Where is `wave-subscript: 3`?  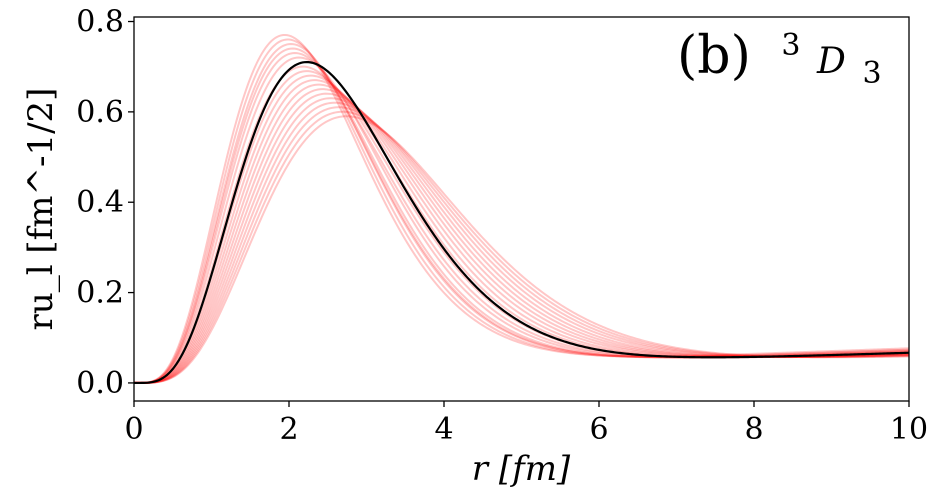
wave-subscript: 3 is located at coordinates (871, 73).